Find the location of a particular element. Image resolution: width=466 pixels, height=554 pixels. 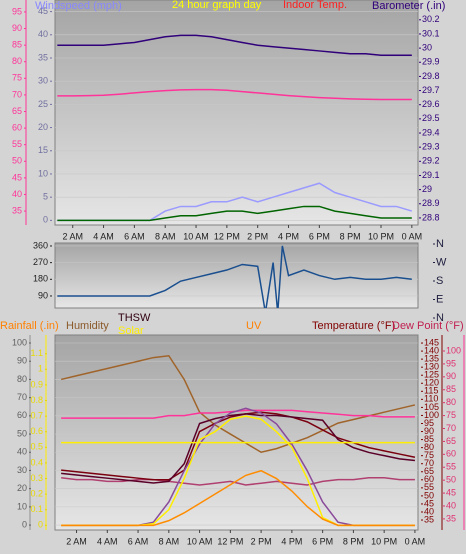

y2-tick-label: 29.5 is located at coordinates (431, 118).